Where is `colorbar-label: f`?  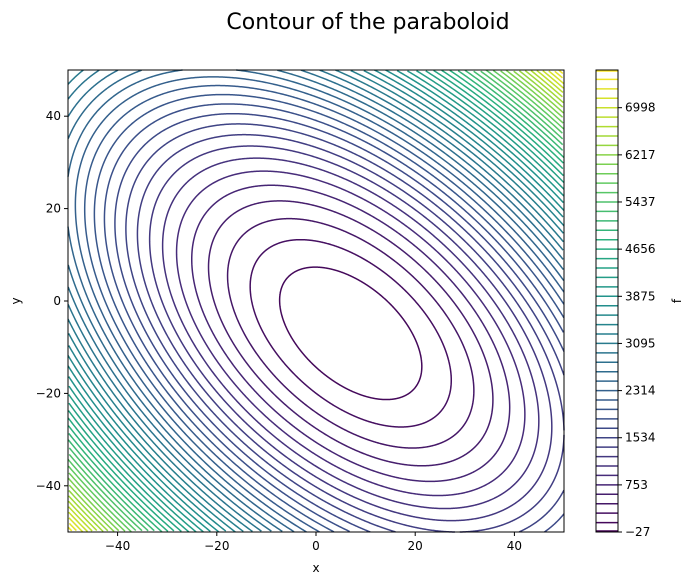 colorbar-label: f is located at coordinates (677, 300).